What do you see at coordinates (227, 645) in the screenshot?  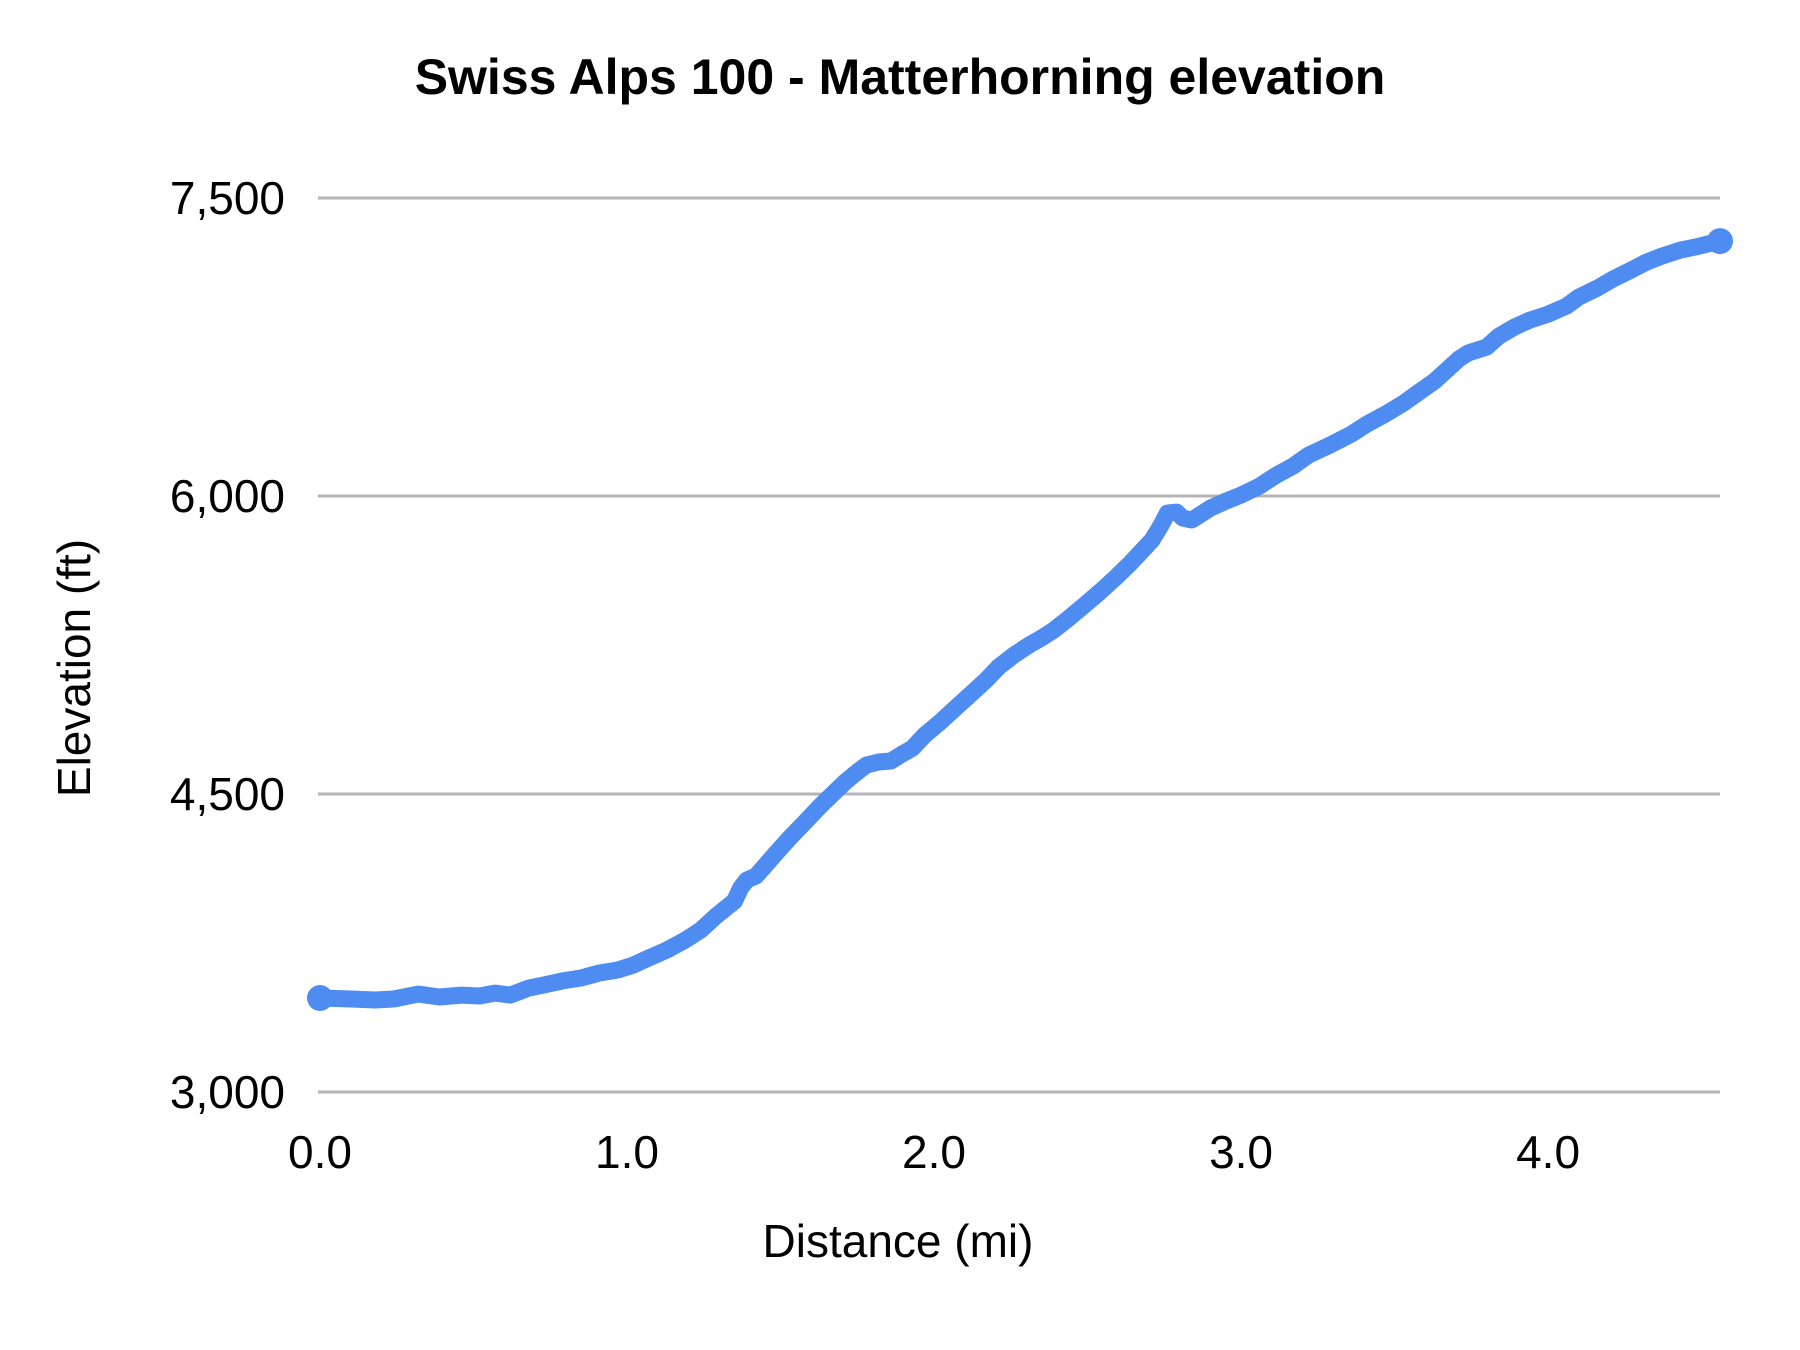 I see `y-axis-tick-labels: 3,000 4,500 6,000 7,500` at bounding box center [227, 645].